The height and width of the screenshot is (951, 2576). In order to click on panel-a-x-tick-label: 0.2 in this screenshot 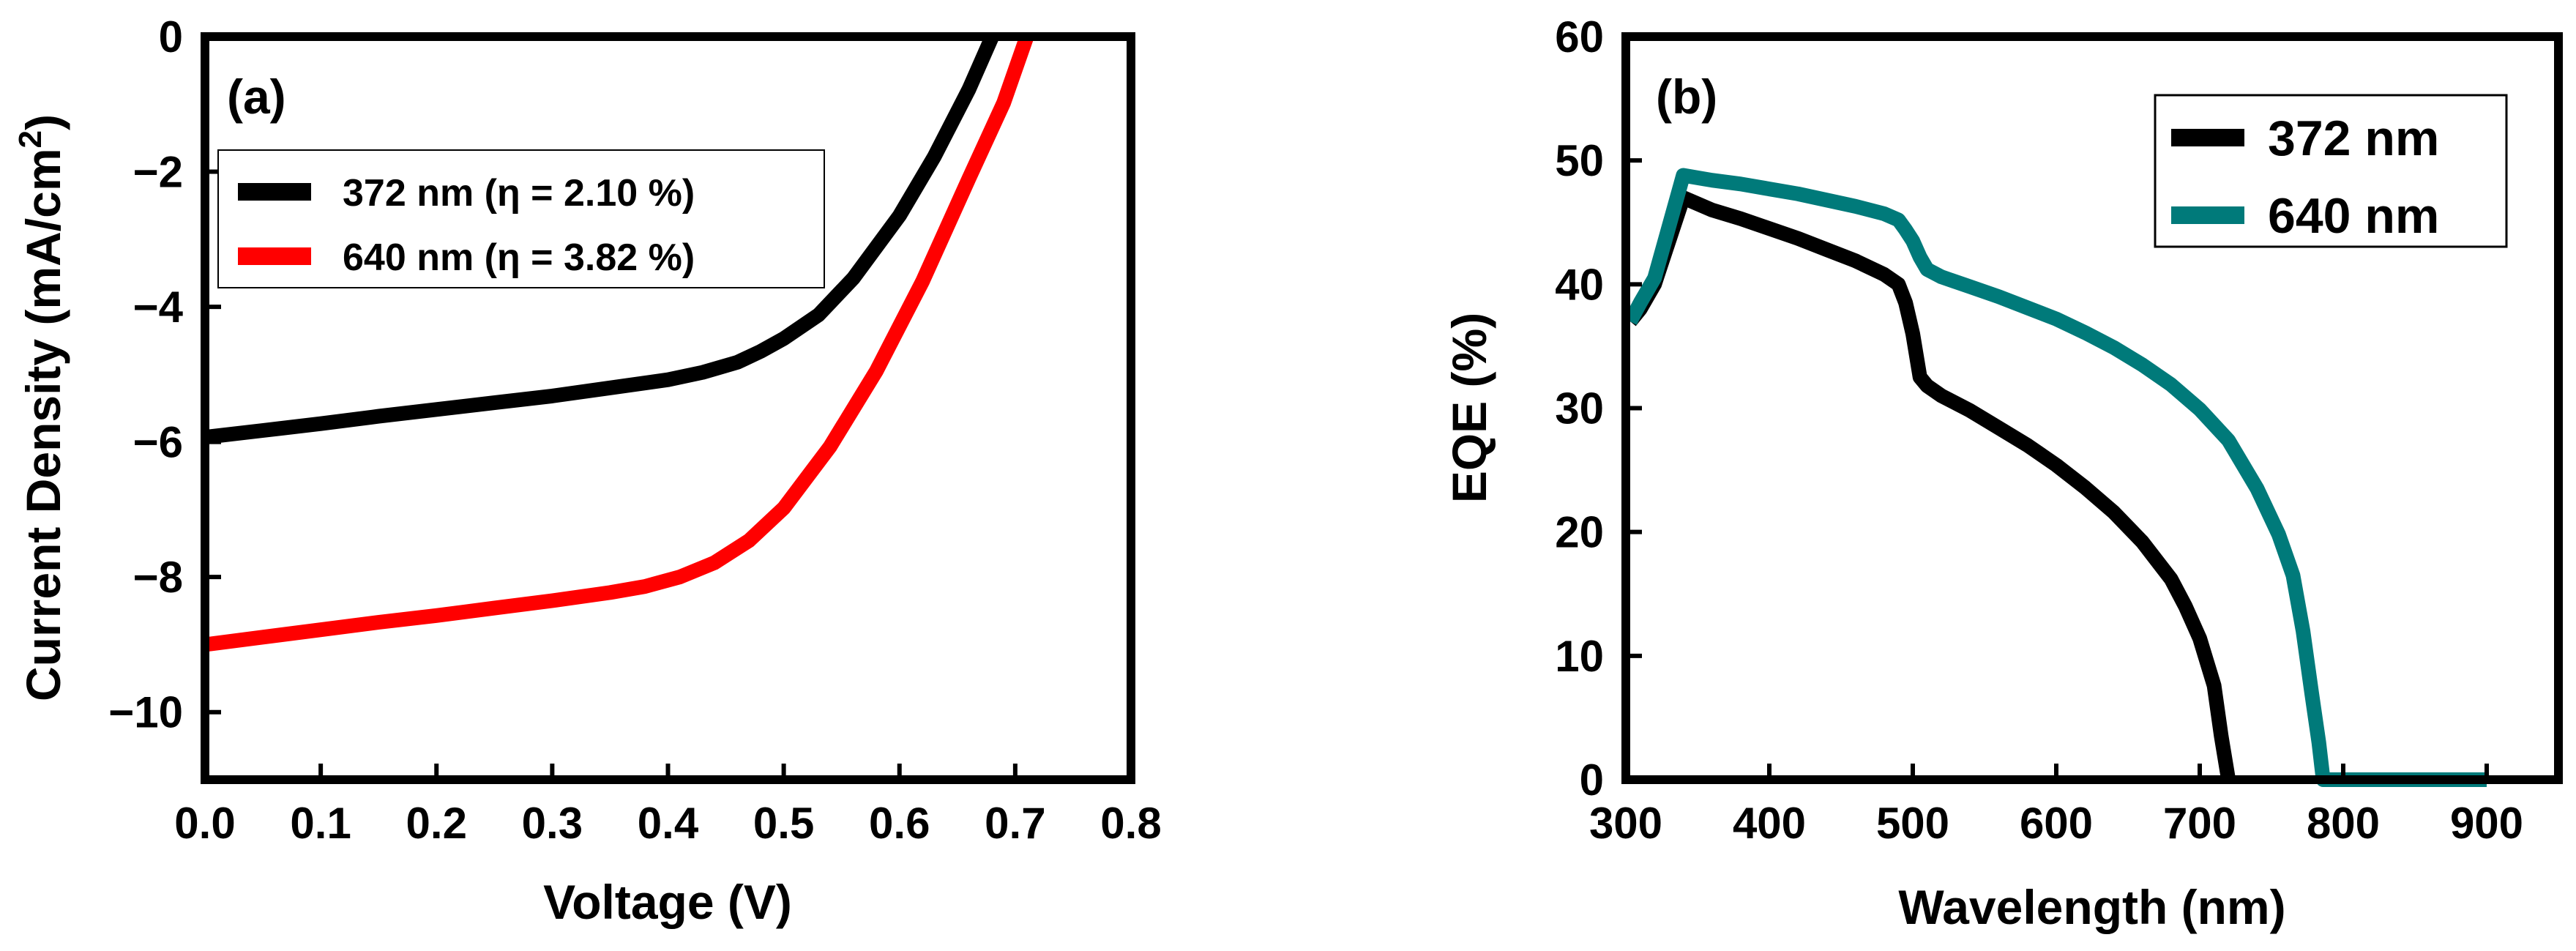, I will do `click(436, 823)`.